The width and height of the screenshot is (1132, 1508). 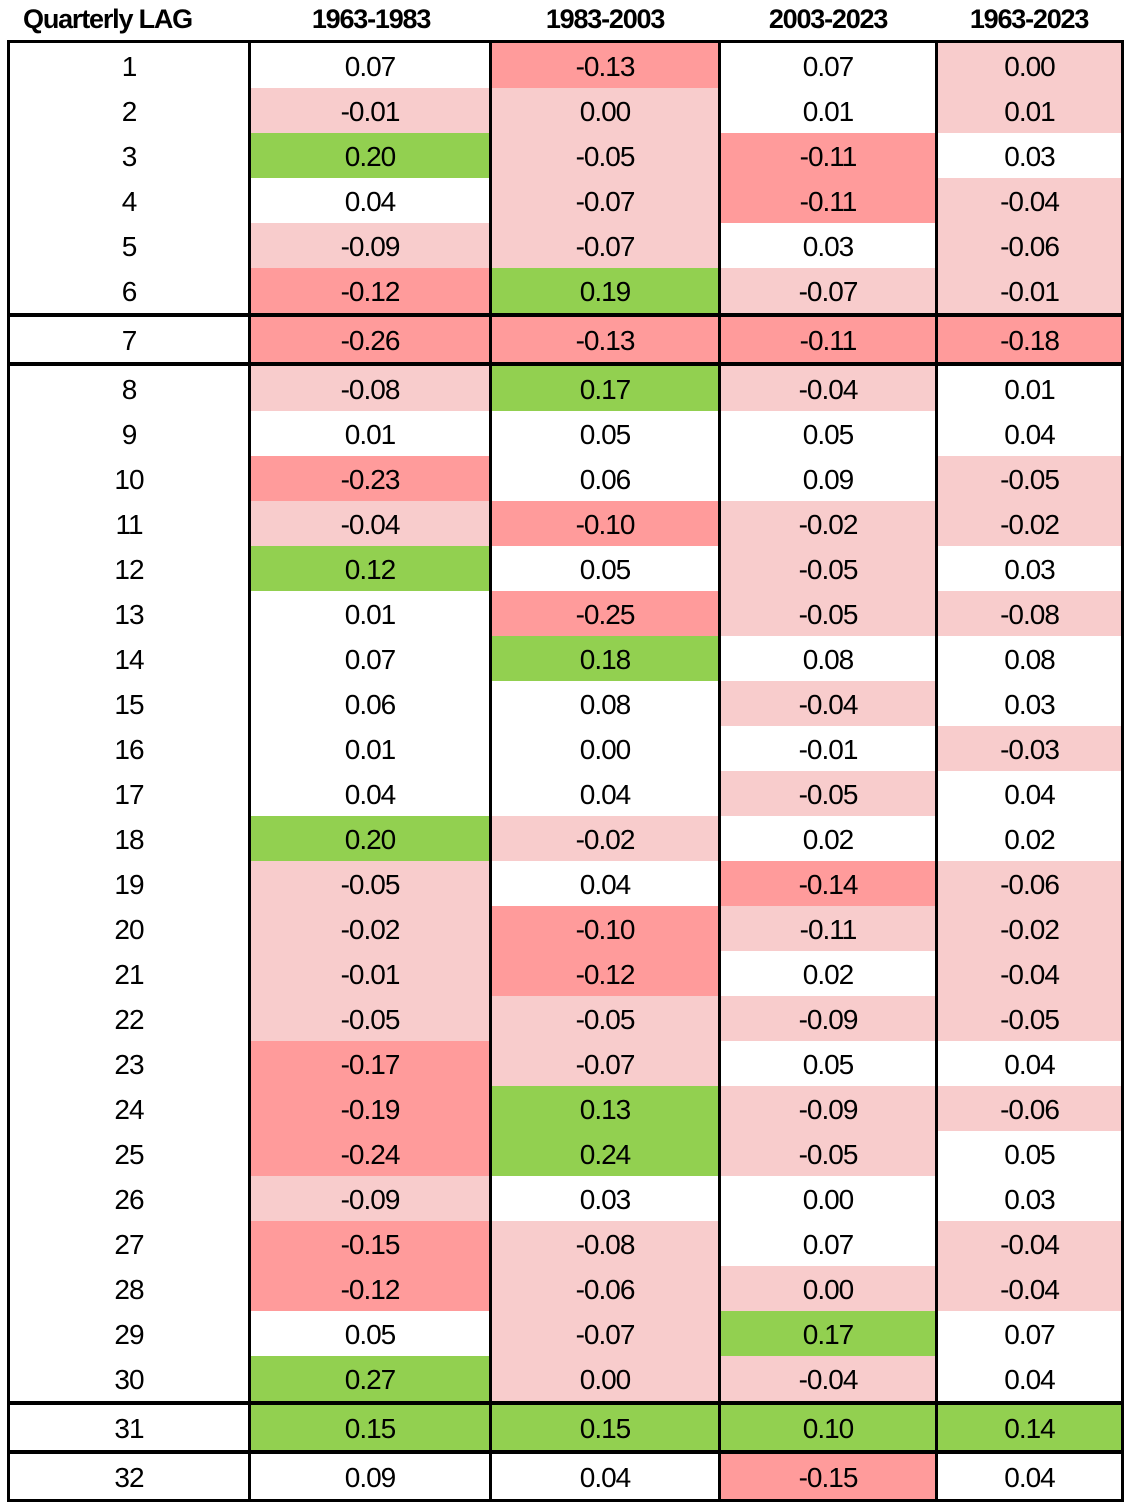 I want to click on table-row: 11 -0.04 -0.10 -0.02 -0.02, so click(x=565, y=523).